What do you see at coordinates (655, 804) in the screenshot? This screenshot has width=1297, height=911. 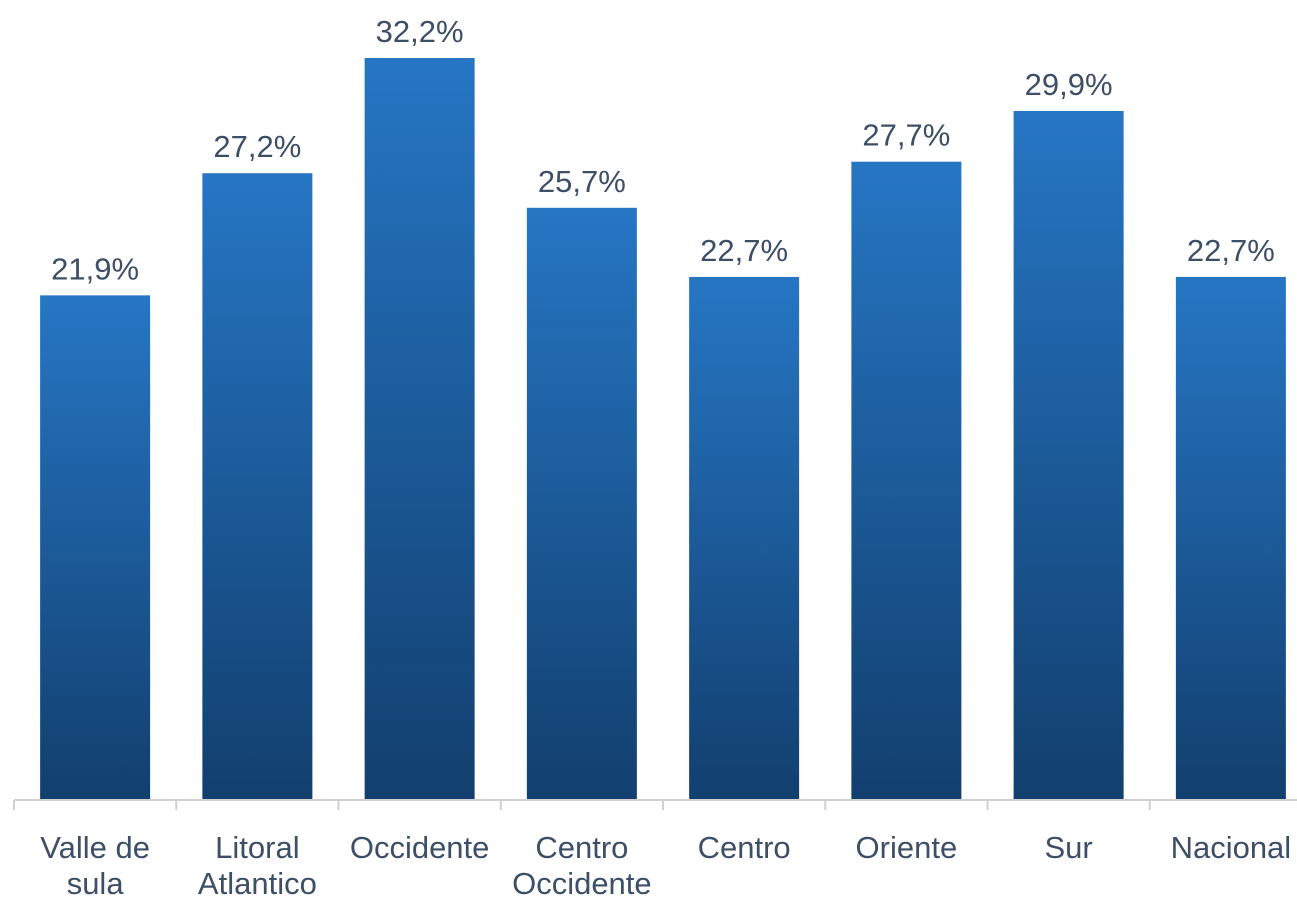 I see `x-axis` at bounding box center [655, 804].